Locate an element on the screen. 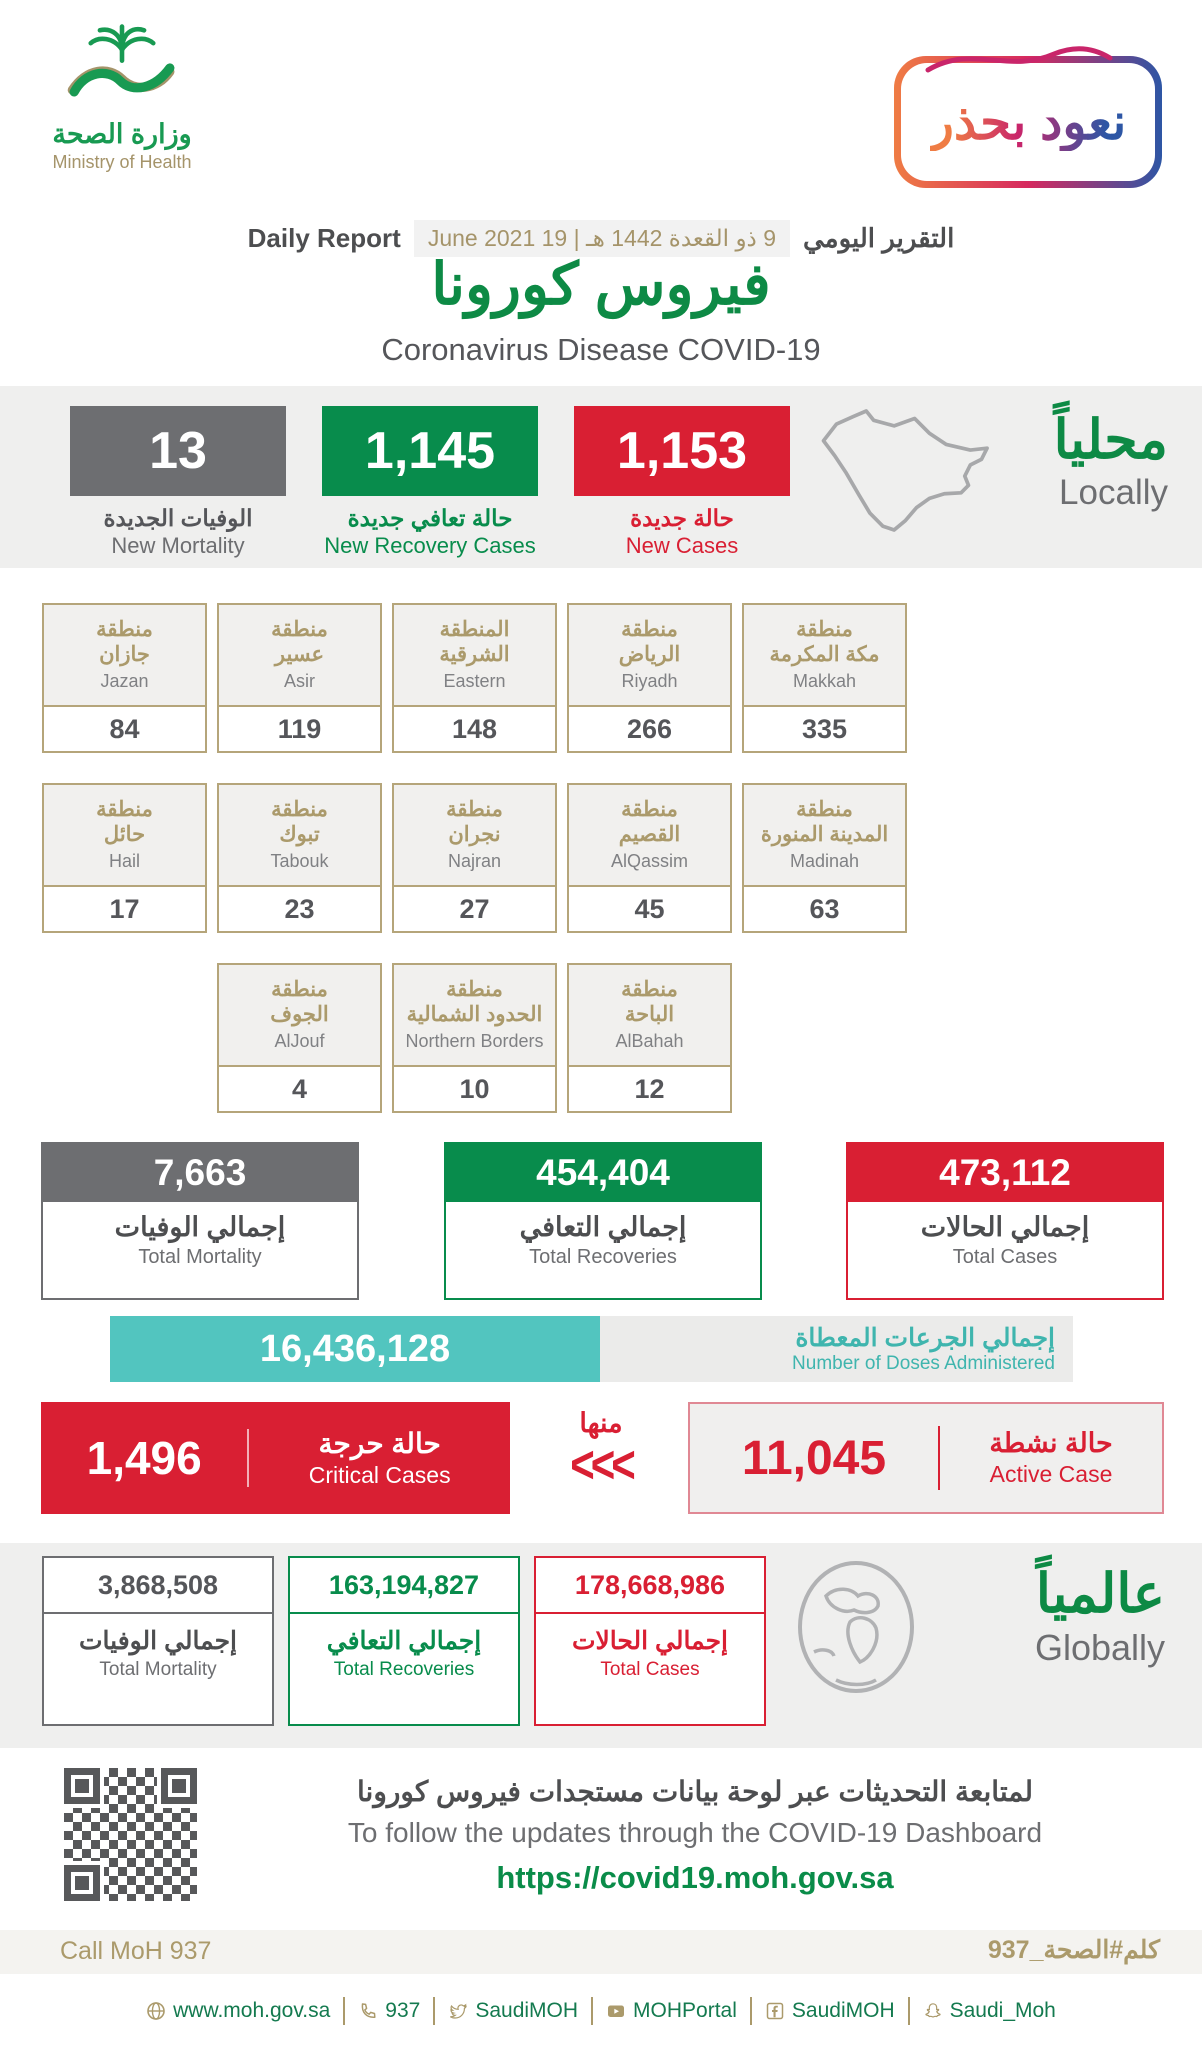  region-name-en: Northern Borders is located at coordinates (474, 1040).